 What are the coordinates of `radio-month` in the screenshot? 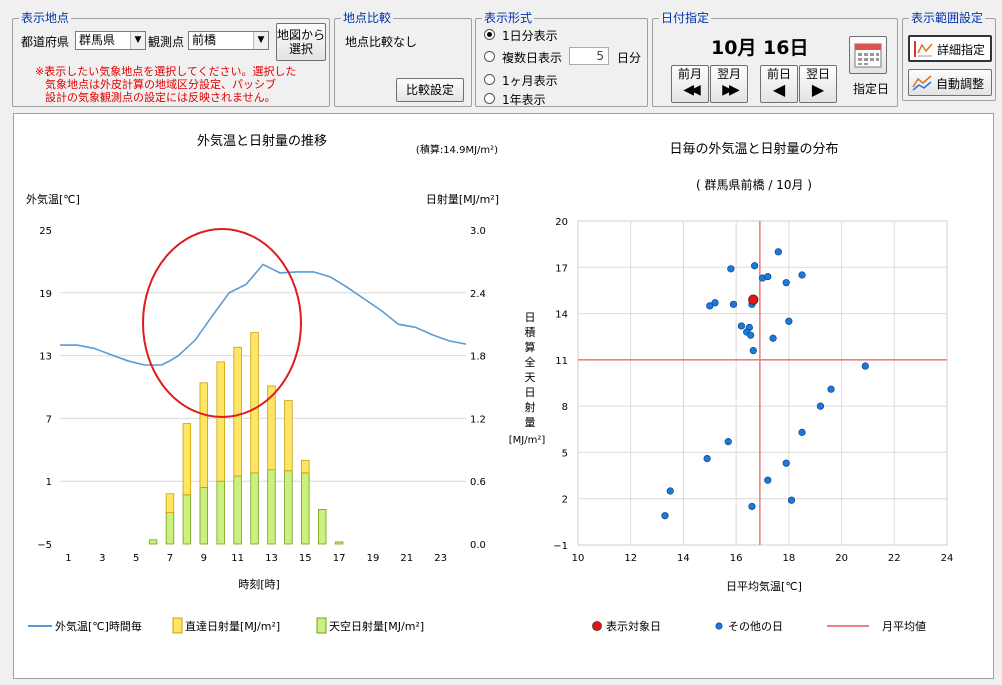 It's located at (489, 79).